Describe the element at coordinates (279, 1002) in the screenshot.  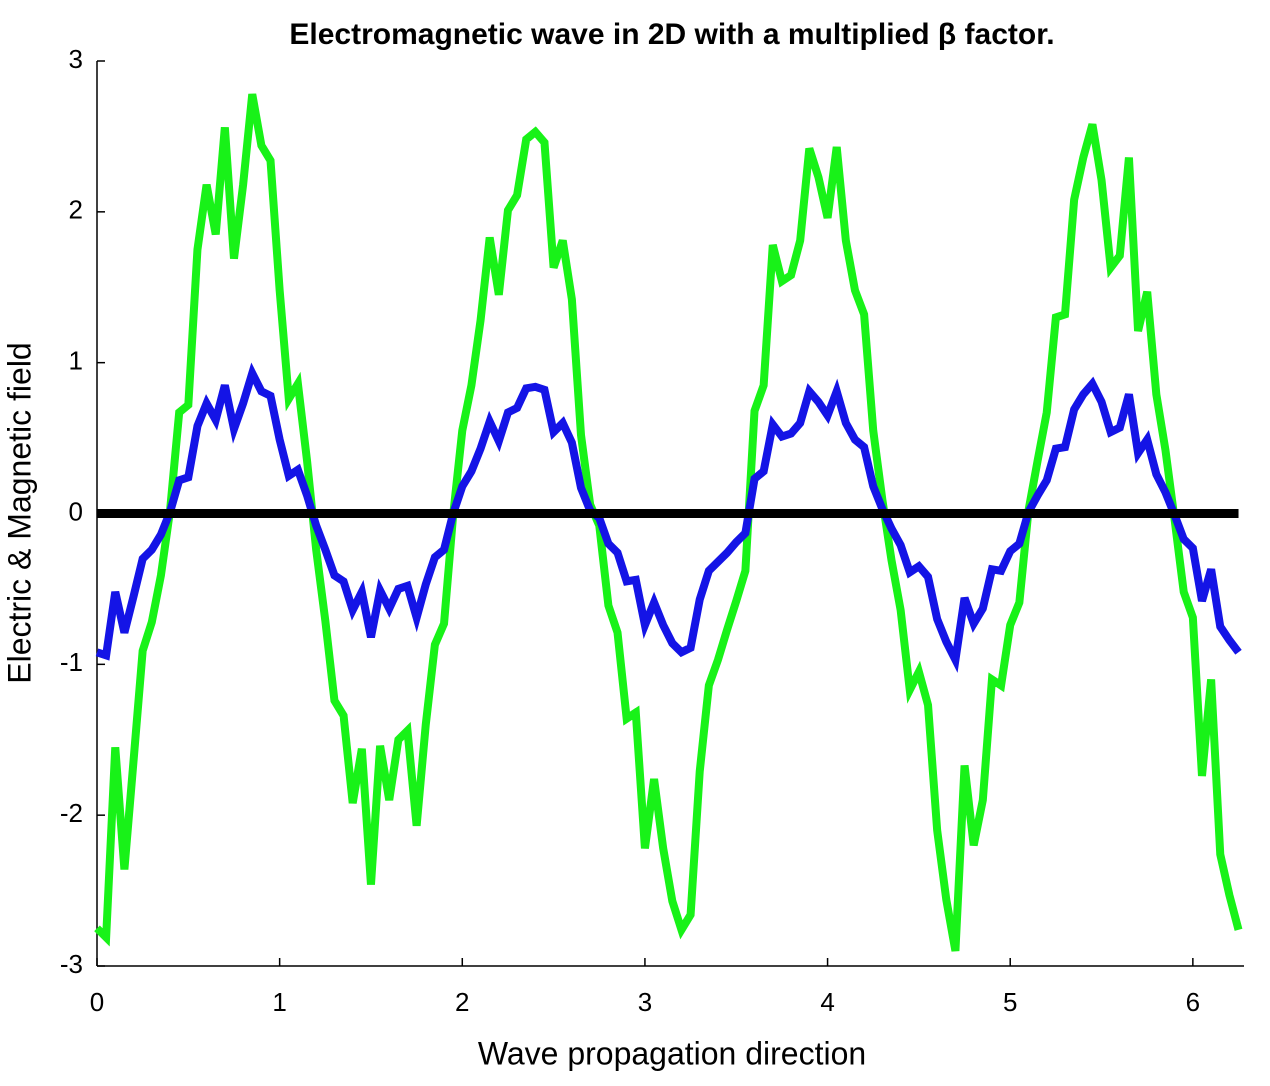
I see `x-tick-label: 1` at that location.